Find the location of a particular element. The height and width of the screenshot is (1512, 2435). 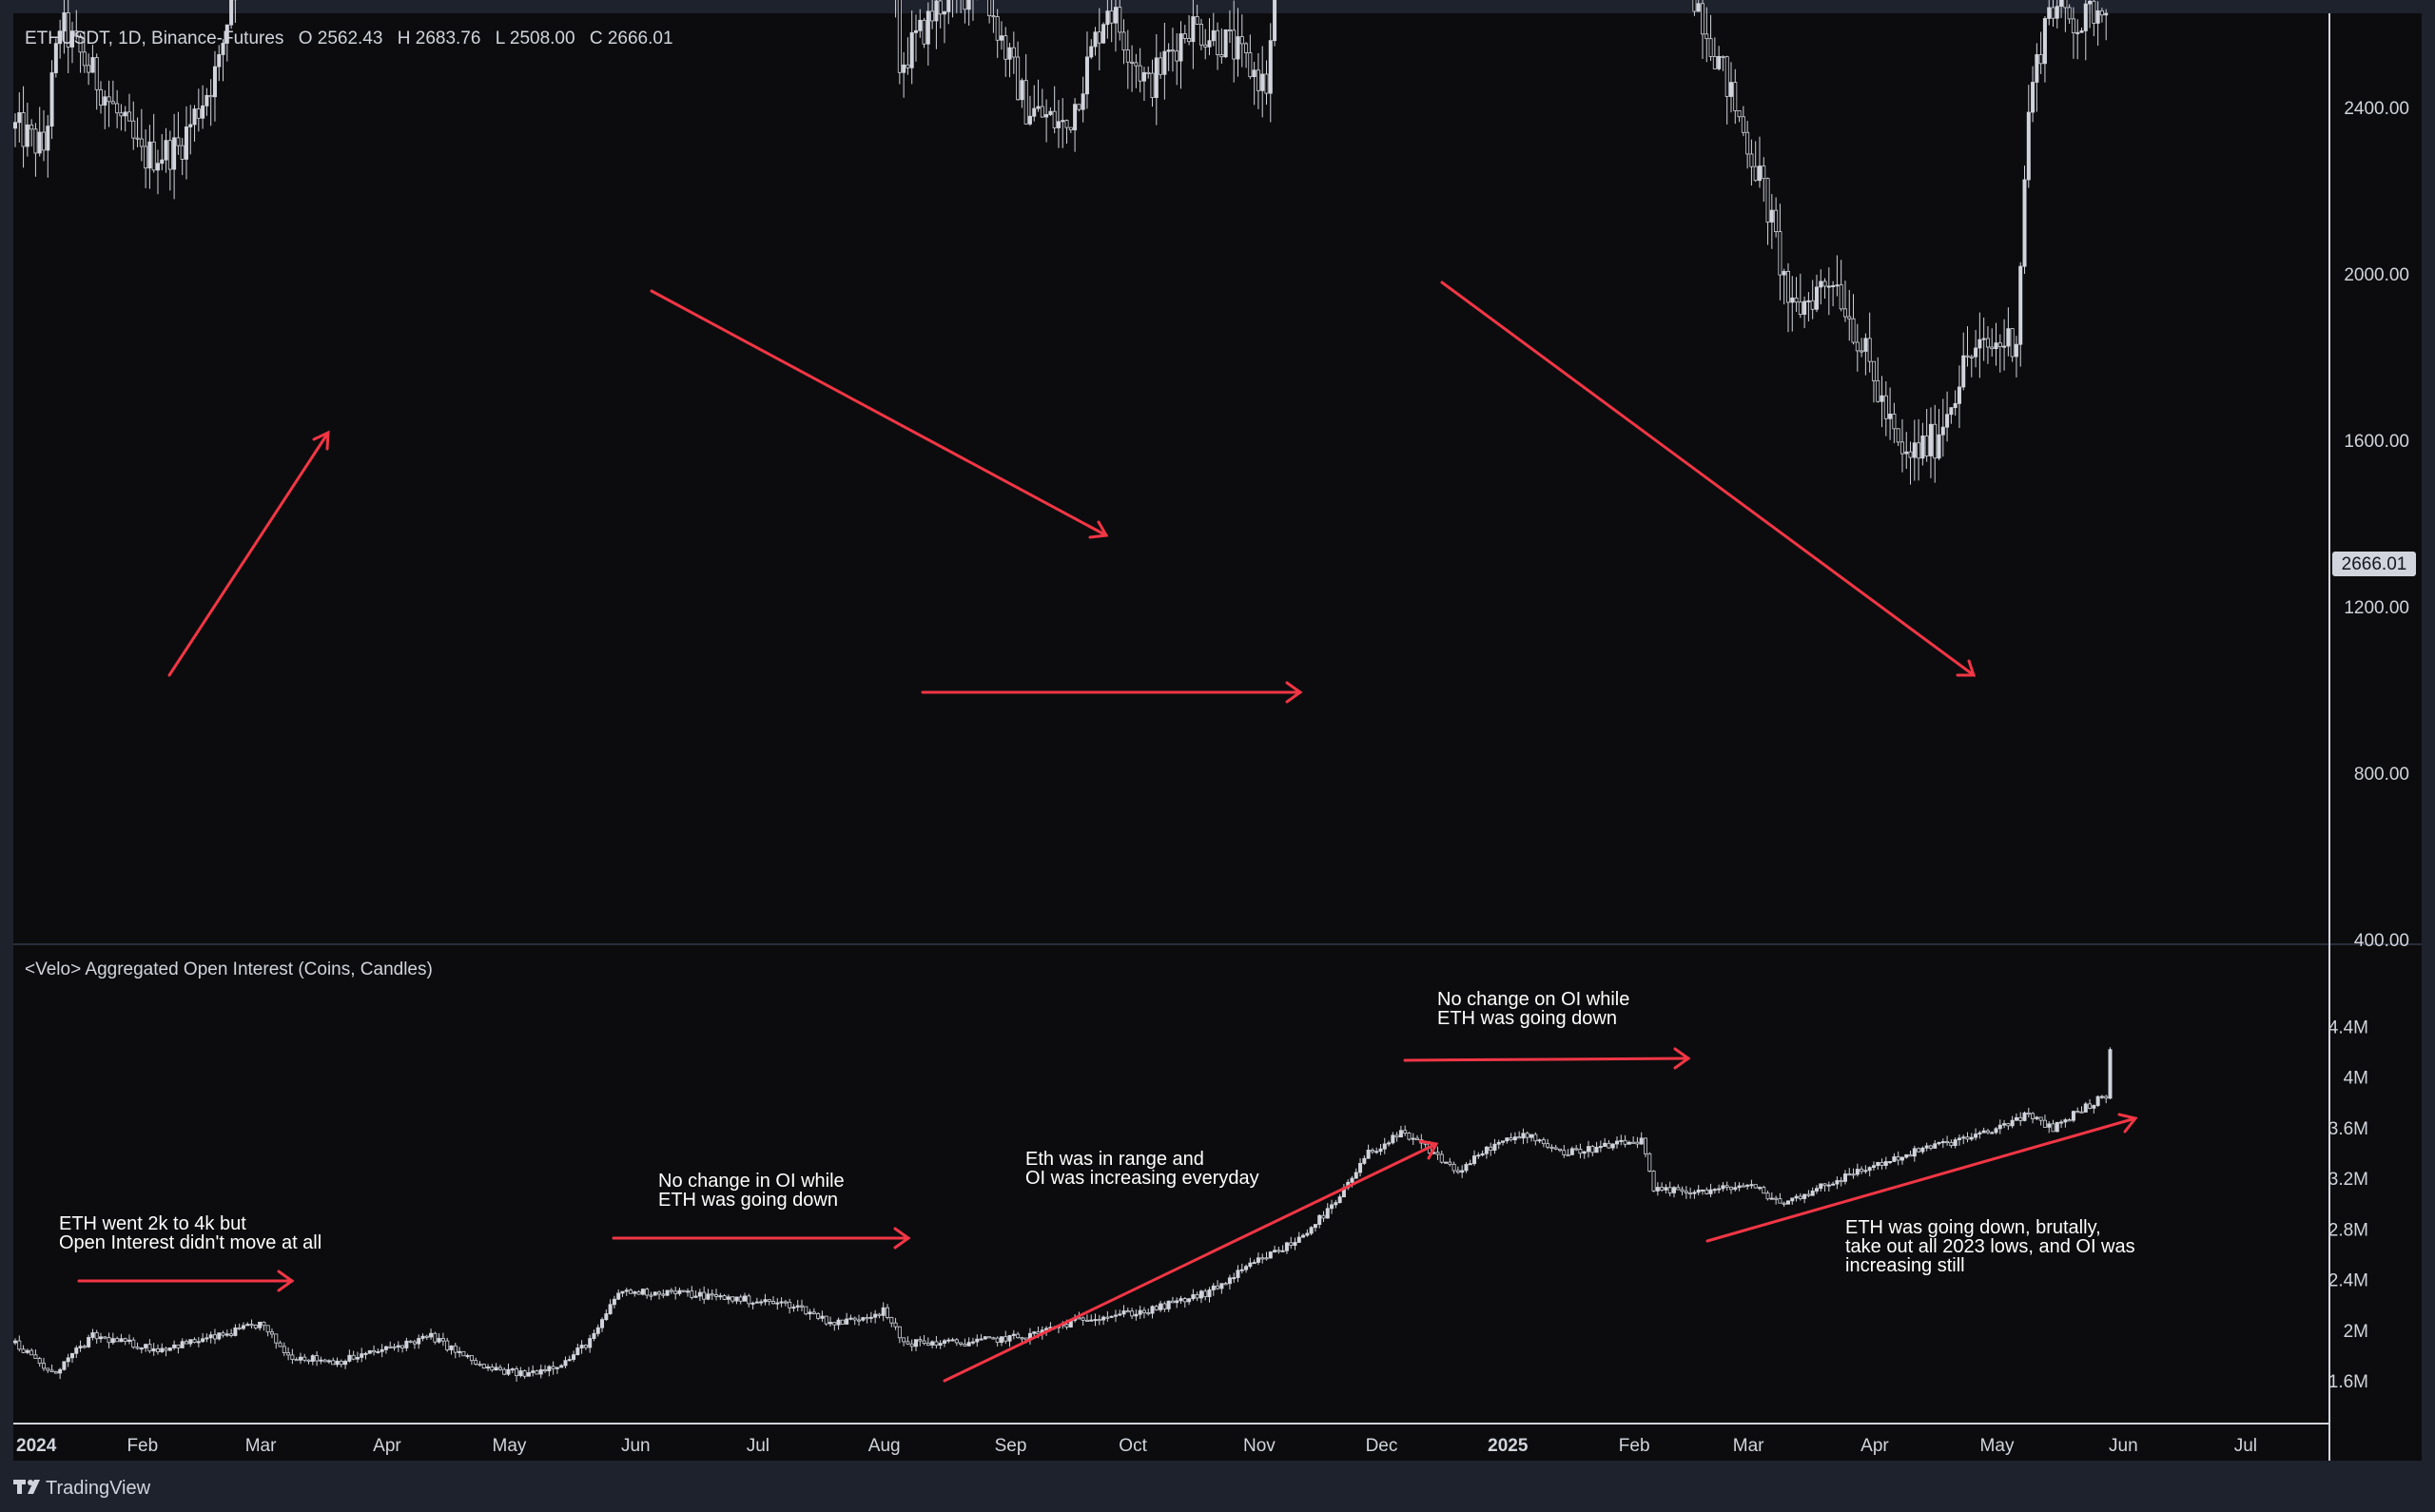

time-axis-tick: Jun is located at coordinates (636, 1446).